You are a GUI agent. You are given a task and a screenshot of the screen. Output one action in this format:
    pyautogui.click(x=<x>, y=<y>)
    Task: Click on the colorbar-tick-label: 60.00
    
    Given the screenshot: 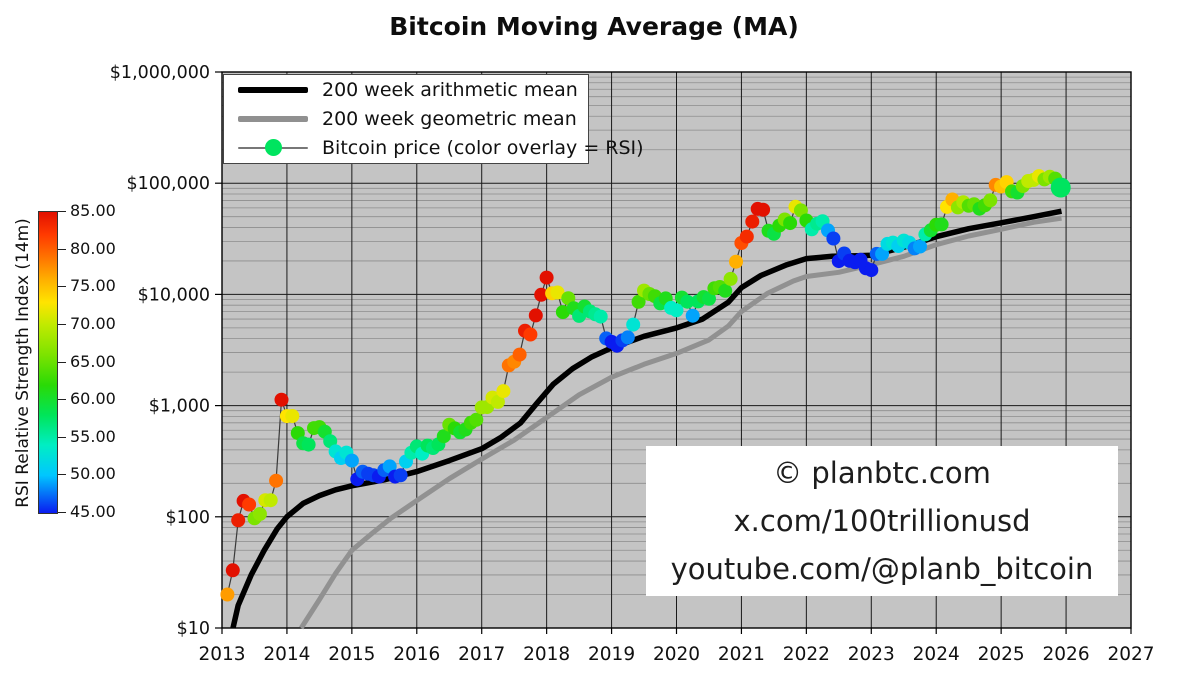 What is the action you would take?
    pyautogui.click(x=93, y=399)
    